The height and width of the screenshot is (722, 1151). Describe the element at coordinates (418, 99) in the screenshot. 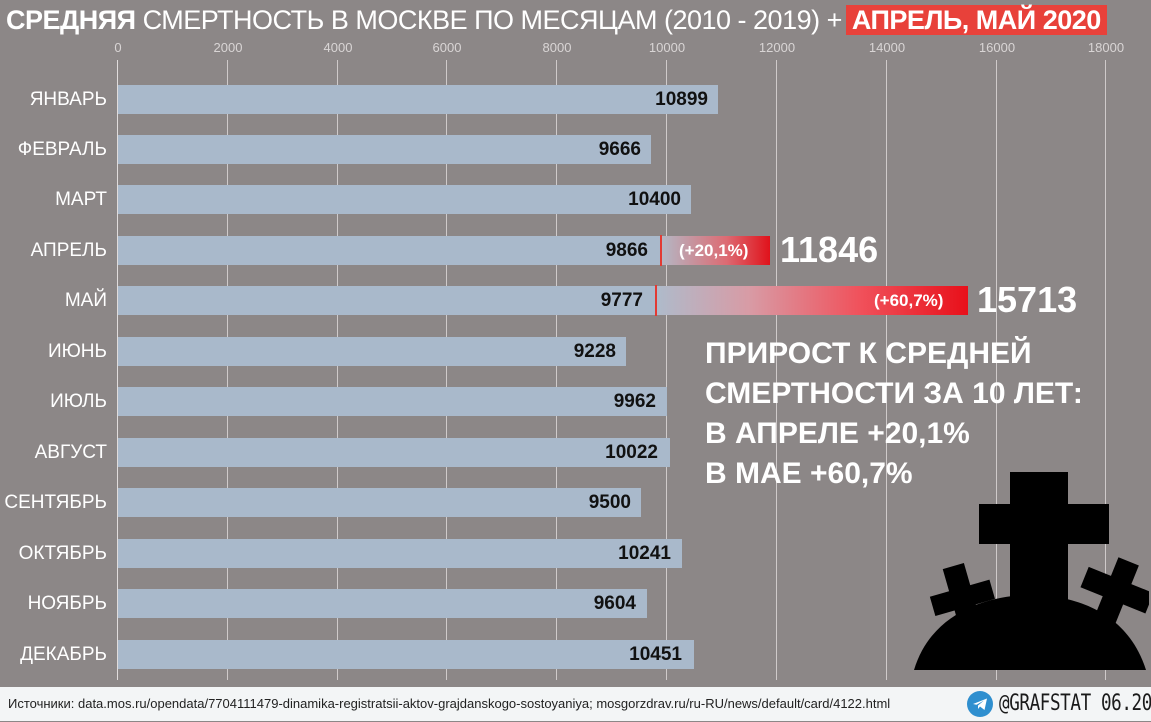

I see `bar-january` at that location.